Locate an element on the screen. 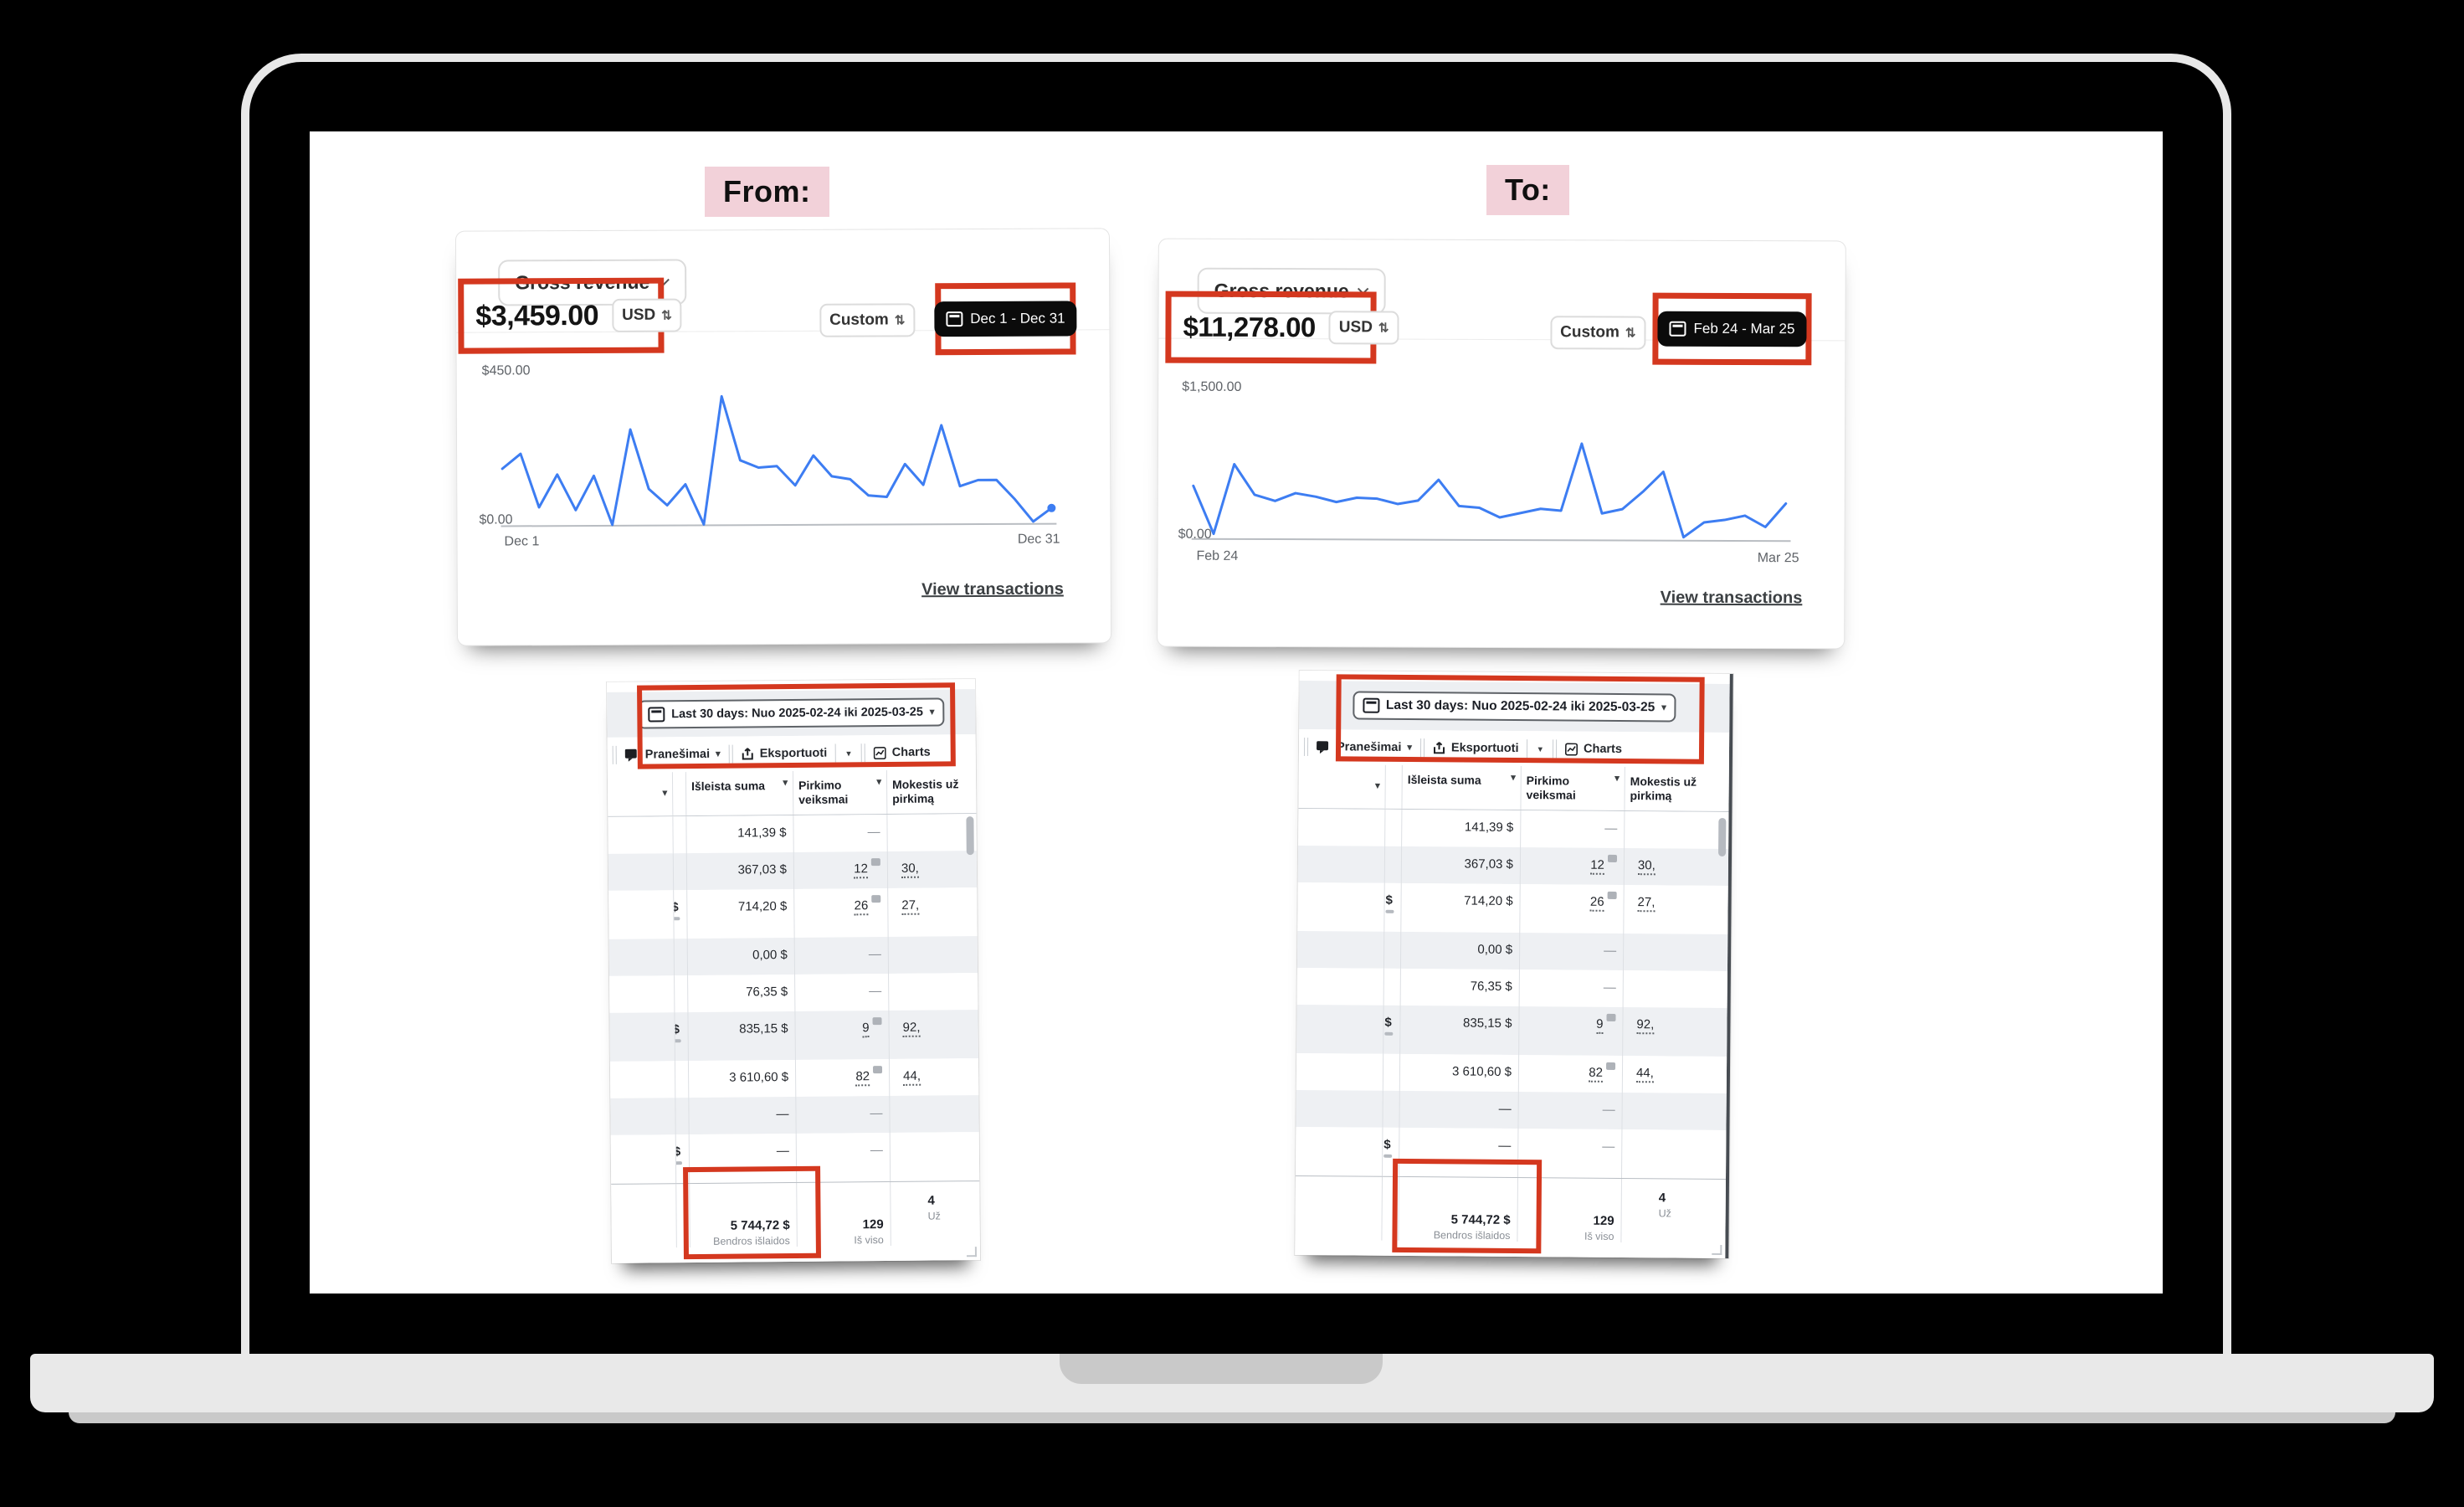 The width and height of the screenshot is (2464, 1507). amount-annotation-box: $3,459.00 USD ⇅ is located at coordinates (570, 315).